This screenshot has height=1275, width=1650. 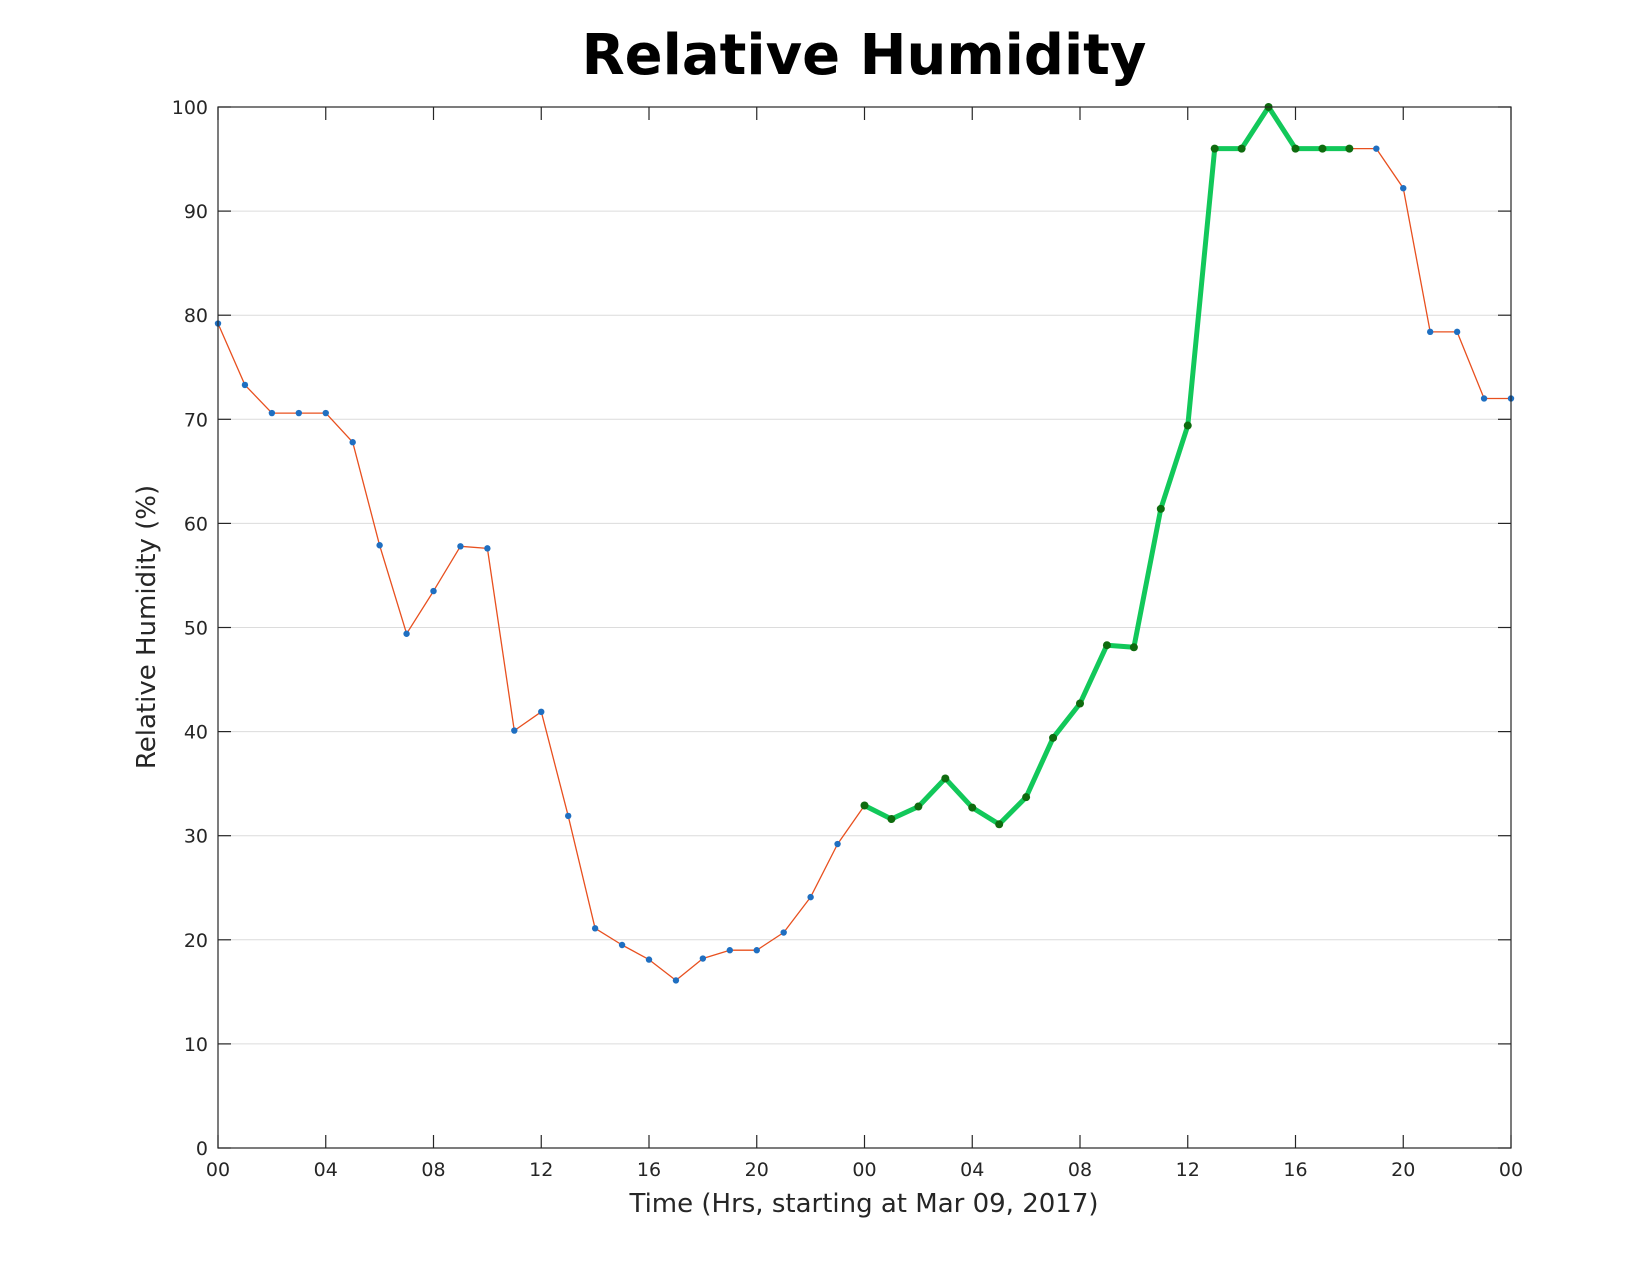 What do you see at coordinates (196, 733) in the screenshot?
I see `y-tick-label: 40` at bounding box center [196, 733].